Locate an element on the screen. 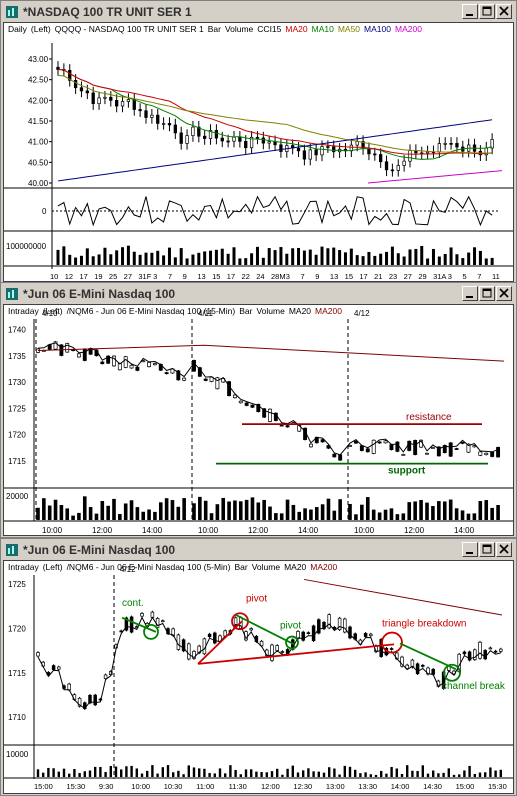 This screenshot has width=517, height=796. ma200-line is located at coordinates (435, 177).